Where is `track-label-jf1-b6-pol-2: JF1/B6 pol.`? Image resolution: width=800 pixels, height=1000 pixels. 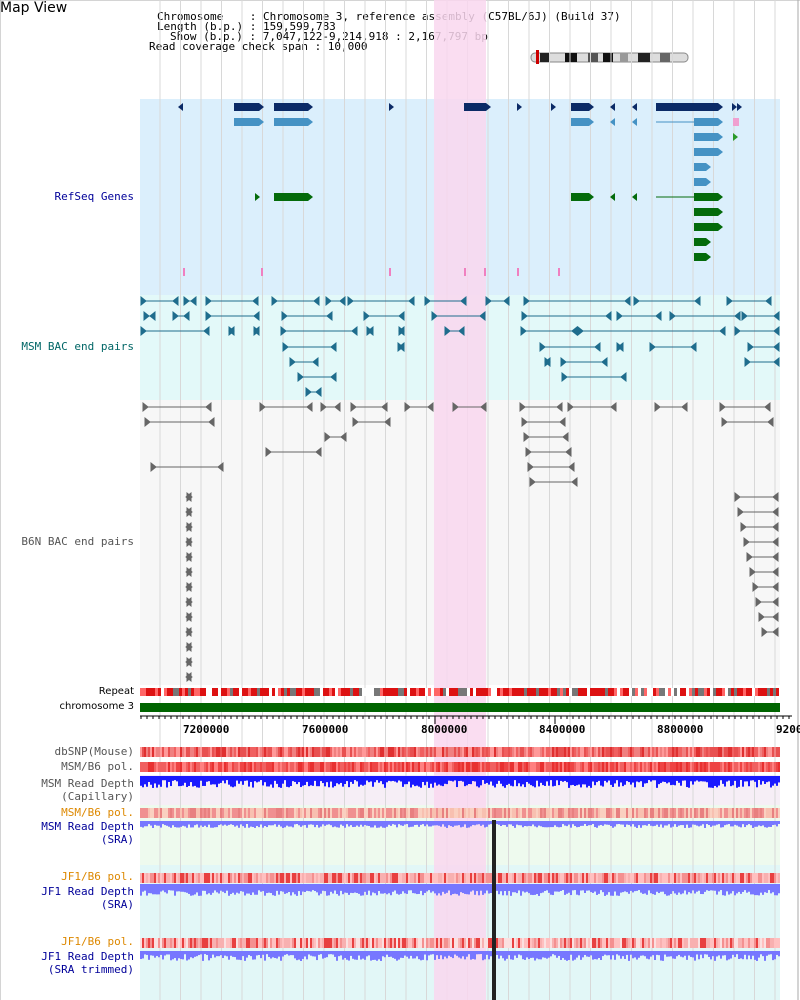
track-label-jf1-b6-pol-2: JF1/B6 pol. is located at coordinates (97, 941).